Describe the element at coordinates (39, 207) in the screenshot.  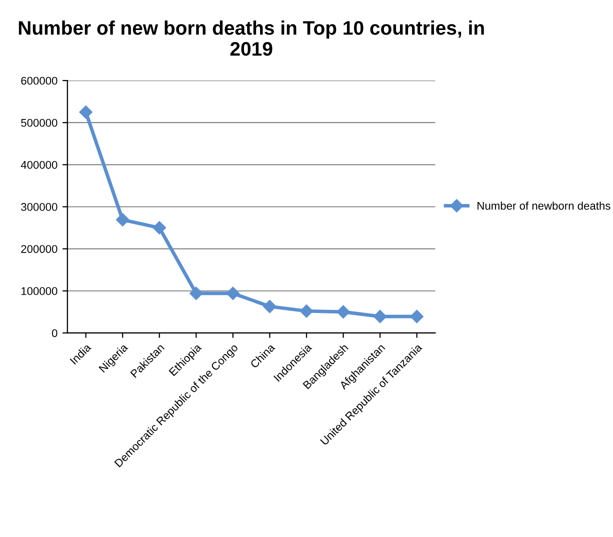
I see `y-tick-label: 300000` at that location.